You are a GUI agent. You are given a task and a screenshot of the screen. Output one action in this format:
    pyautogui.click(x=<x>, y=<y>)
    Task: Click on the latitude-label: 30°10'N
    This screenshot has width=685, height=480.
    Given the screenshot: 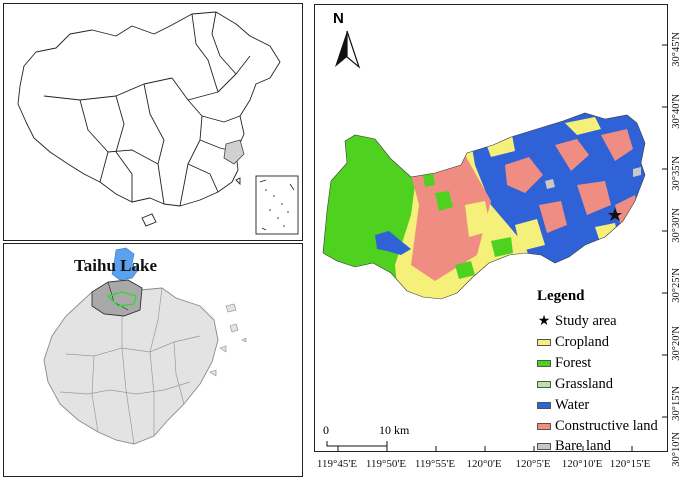 What is the action you would take?
    pyautogui.click(x=676, y=449)
    